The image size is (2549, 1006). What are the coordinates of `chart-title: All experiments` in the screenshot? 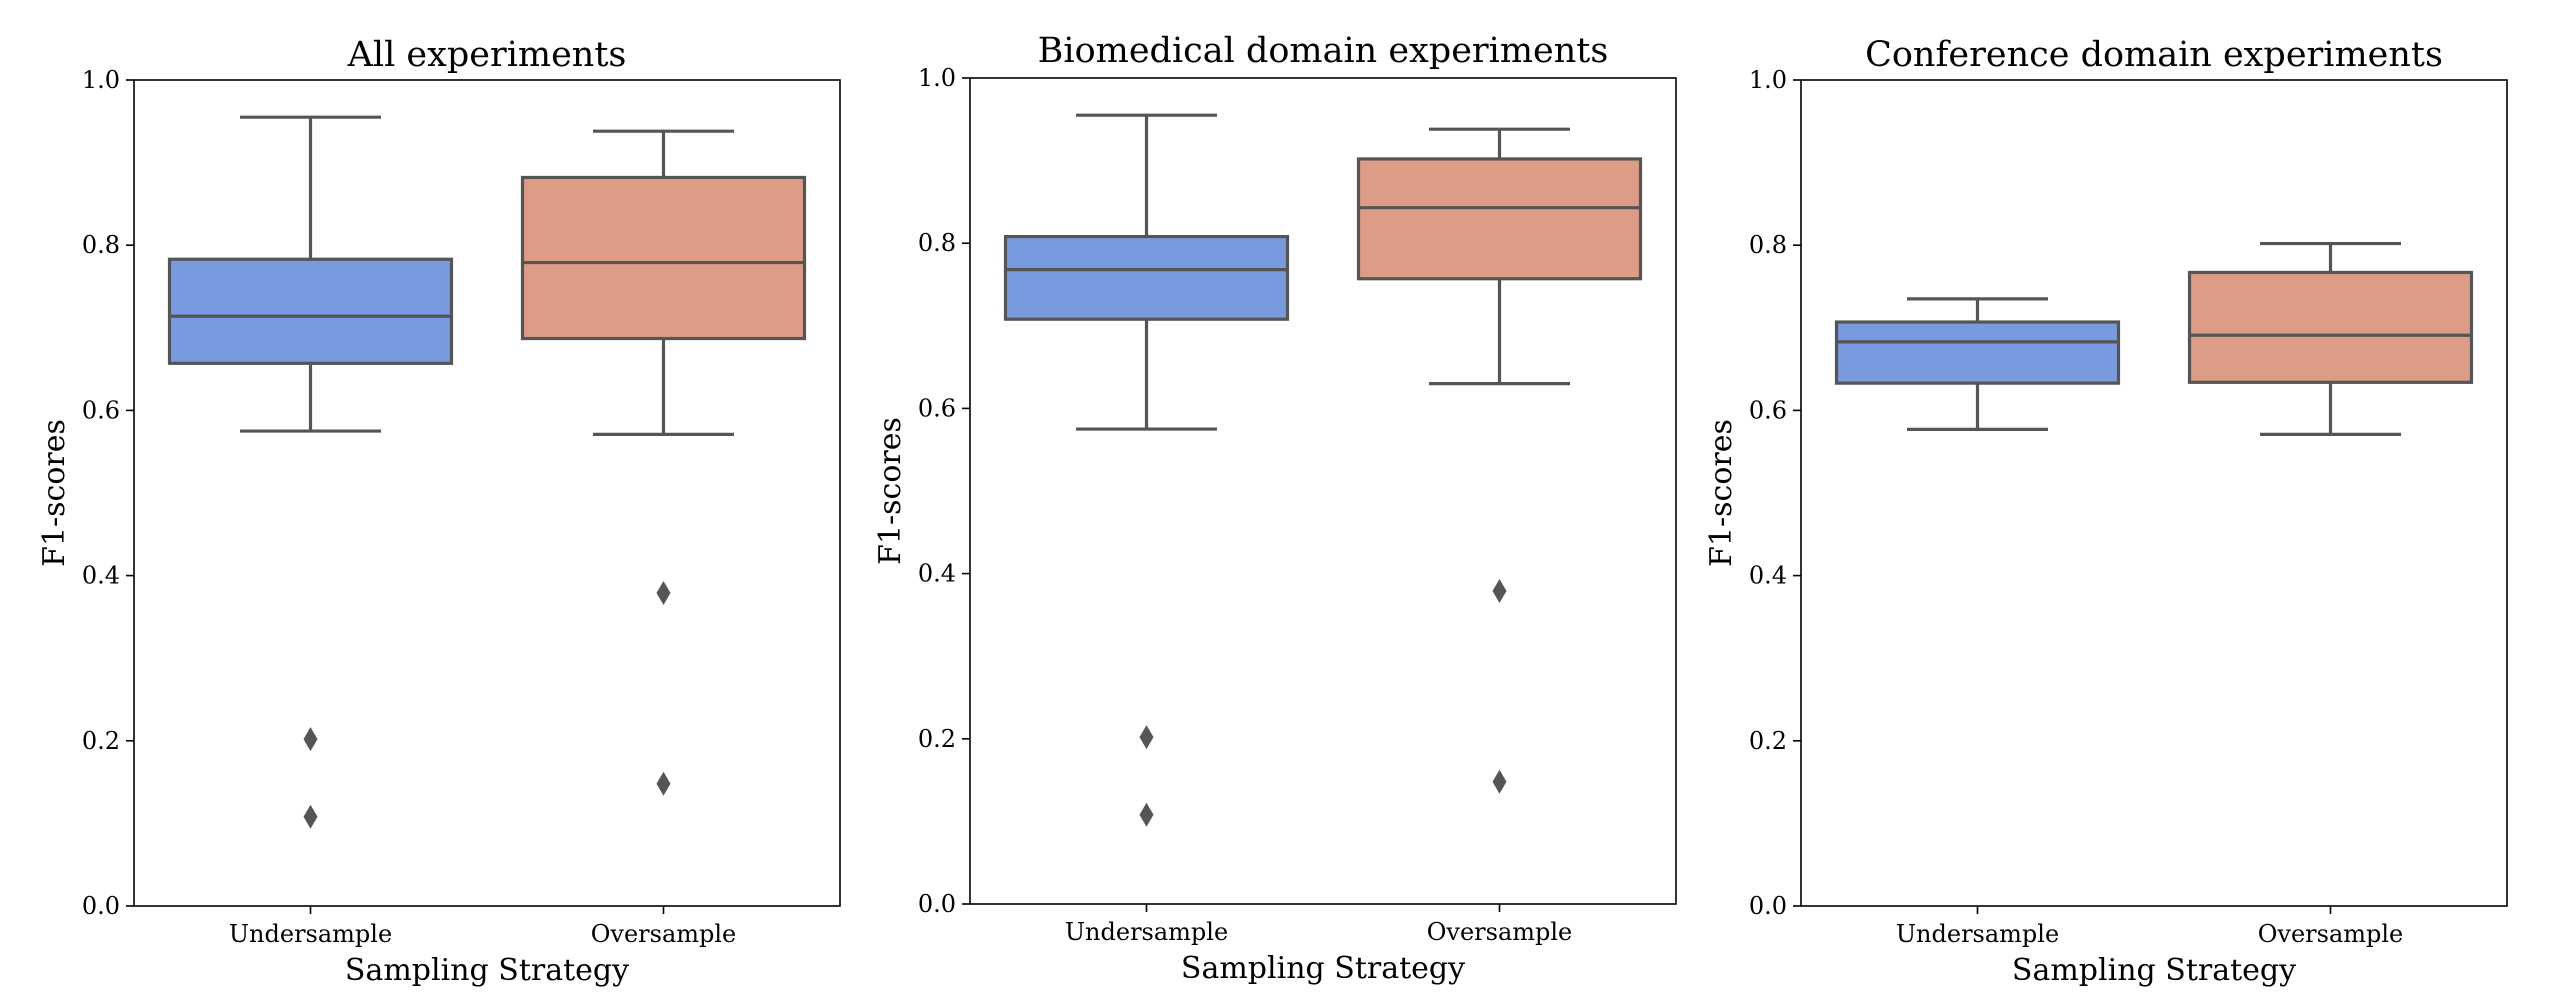 It's located at (487, 55).